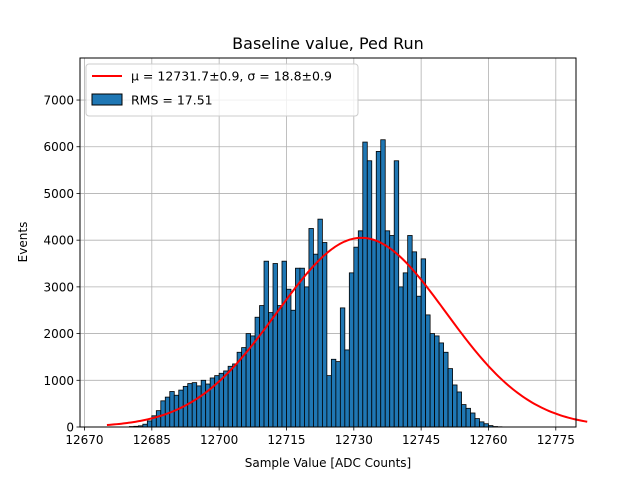  I want to click on y-tick-label: 3000, so click(58, 287).